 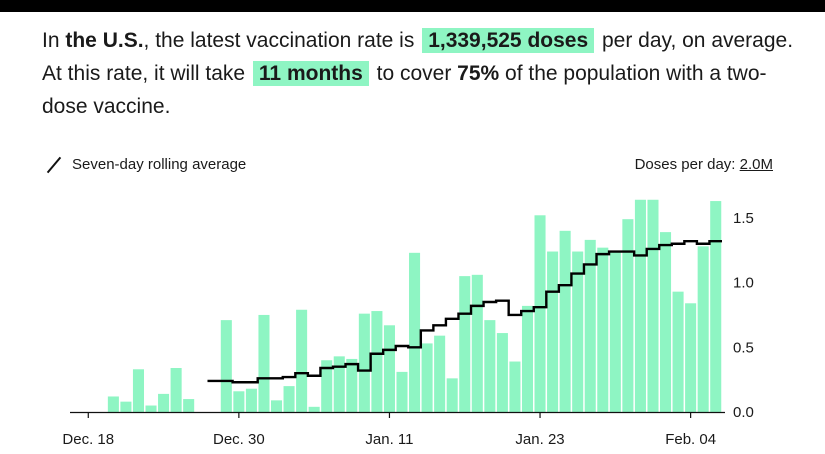 What do you see at coordinates (88, 439) in the screenshot?
I see `x-tick-label: Dec. 18` at bounding box center [88, 439].